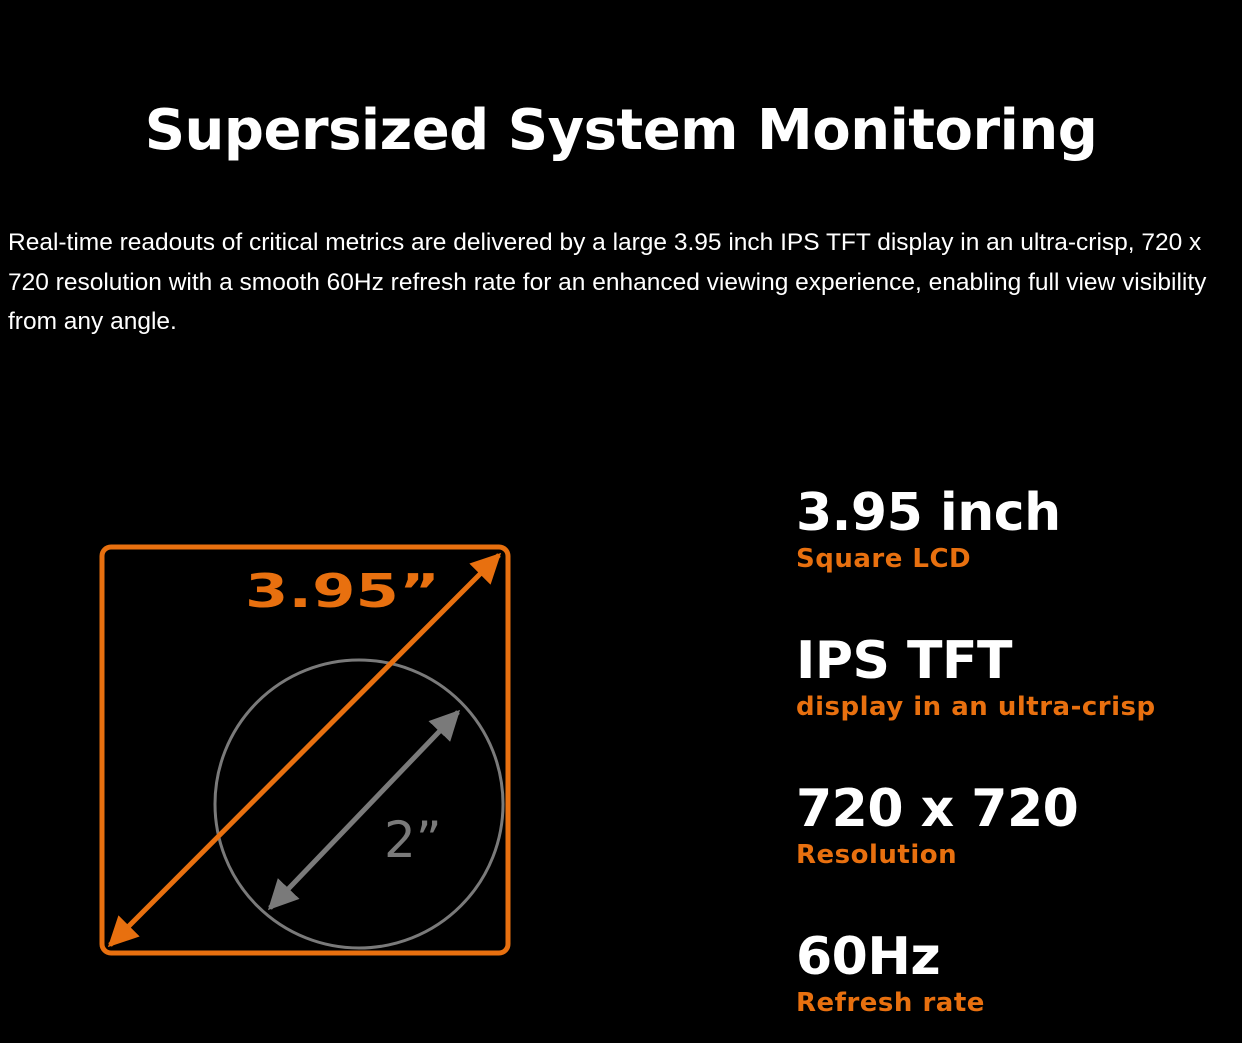  I want to click on page-title: Supersized System Monitoring, so click(621, 130).